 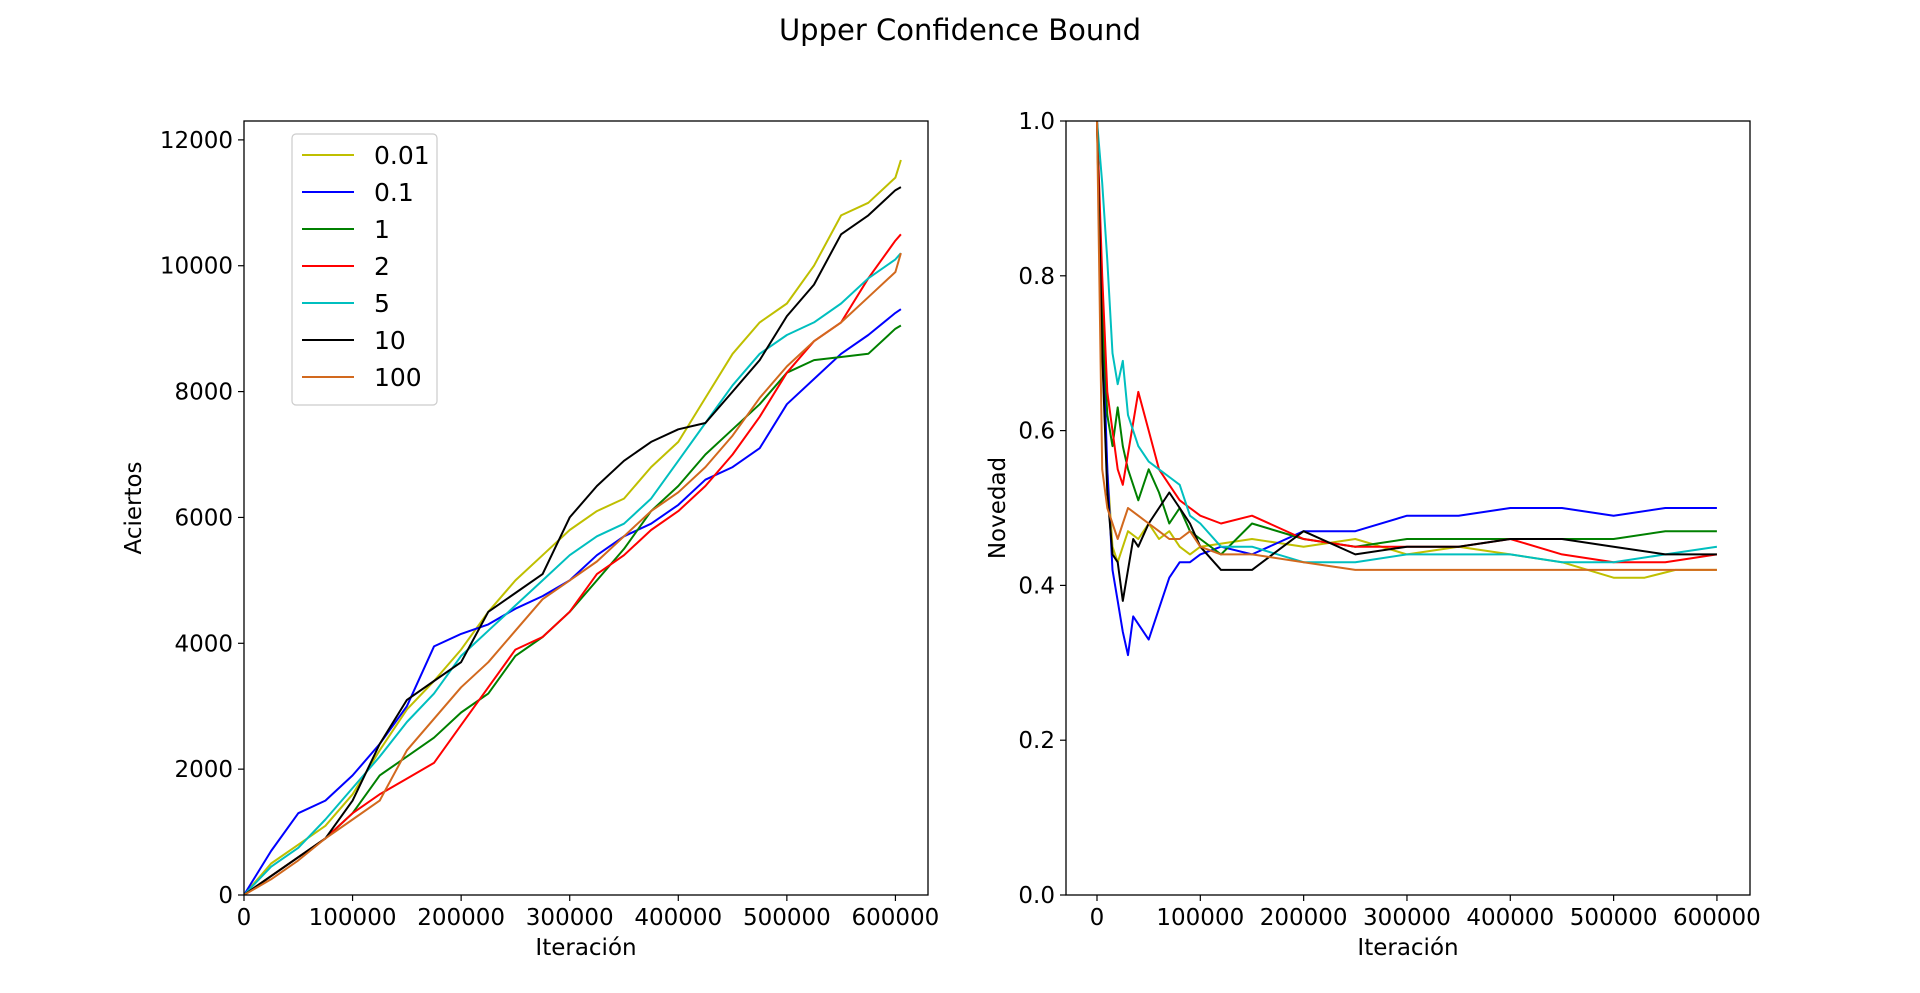 I want to click on legend-label-0.01: 0.01, so click(x=402, y=155).